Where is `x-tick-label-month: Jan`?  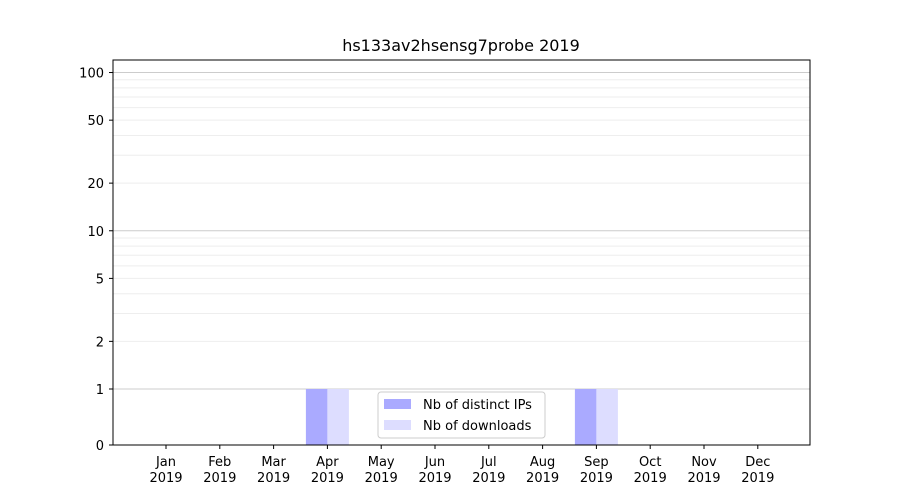
x-tick-label-month: Jan is located at coordinates (165, 462).